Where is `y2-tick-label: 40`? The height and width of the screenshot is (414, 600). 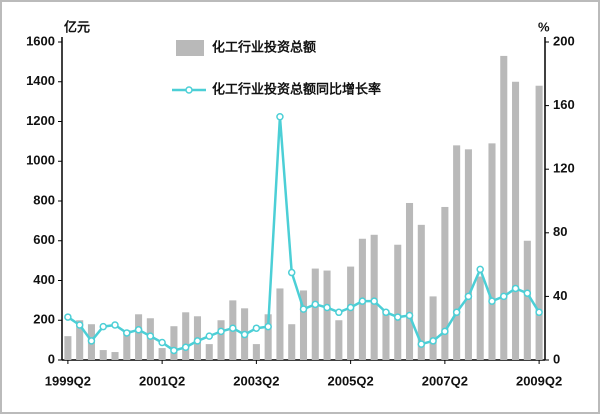
y2-tick-label: 40 is located at coordinates (560, 295).